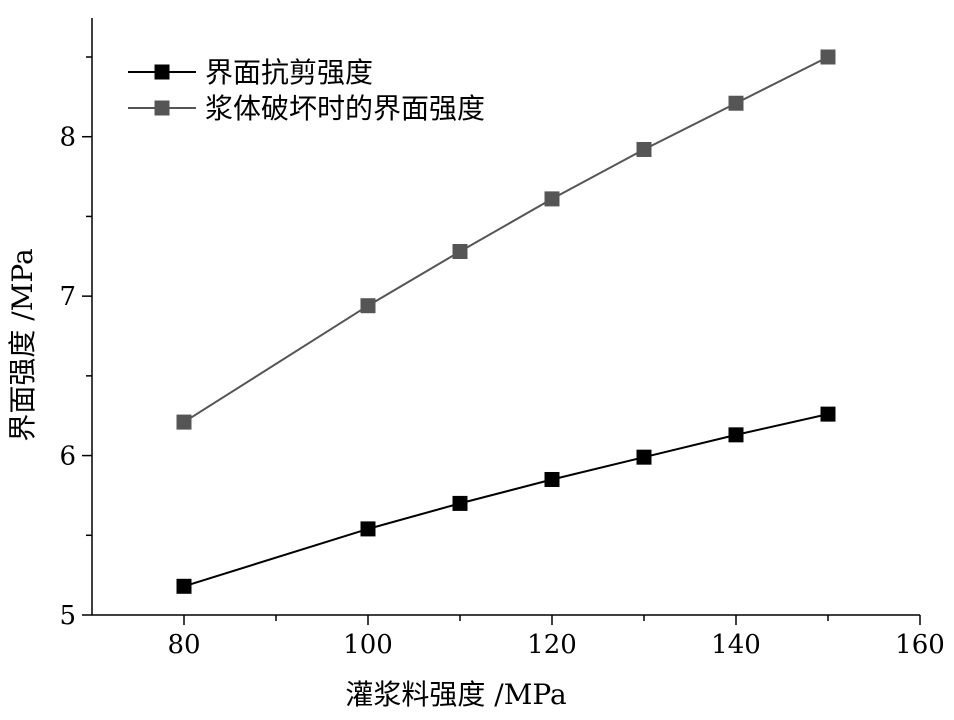 Image resolution: width=954 pixels, height=720 pixels. I want to click on x-tick-label: 100, so click(368, 645).